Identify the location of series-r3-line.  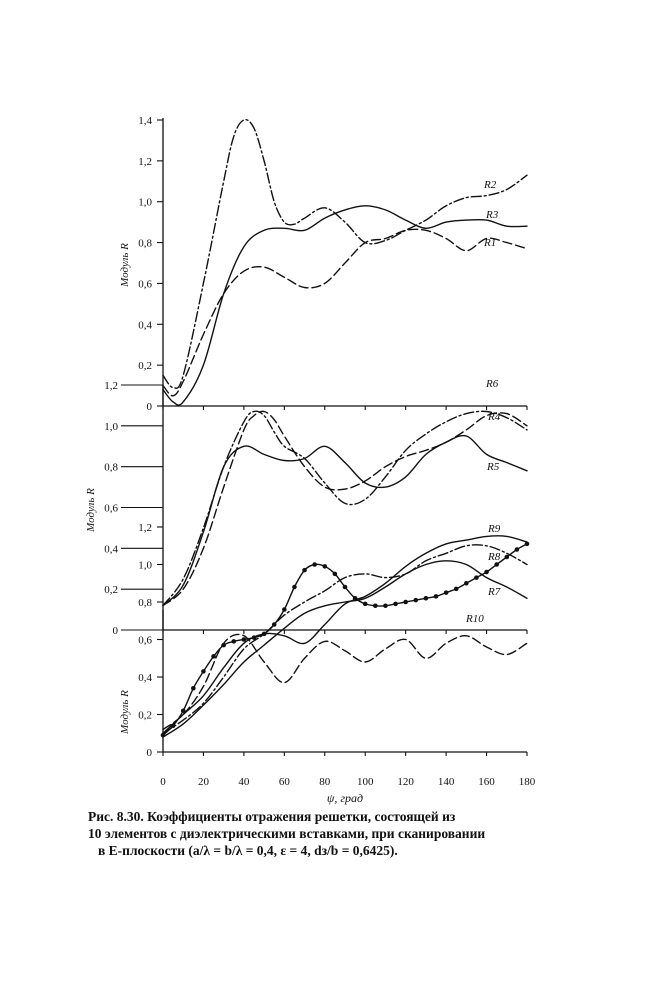
(345, 305).